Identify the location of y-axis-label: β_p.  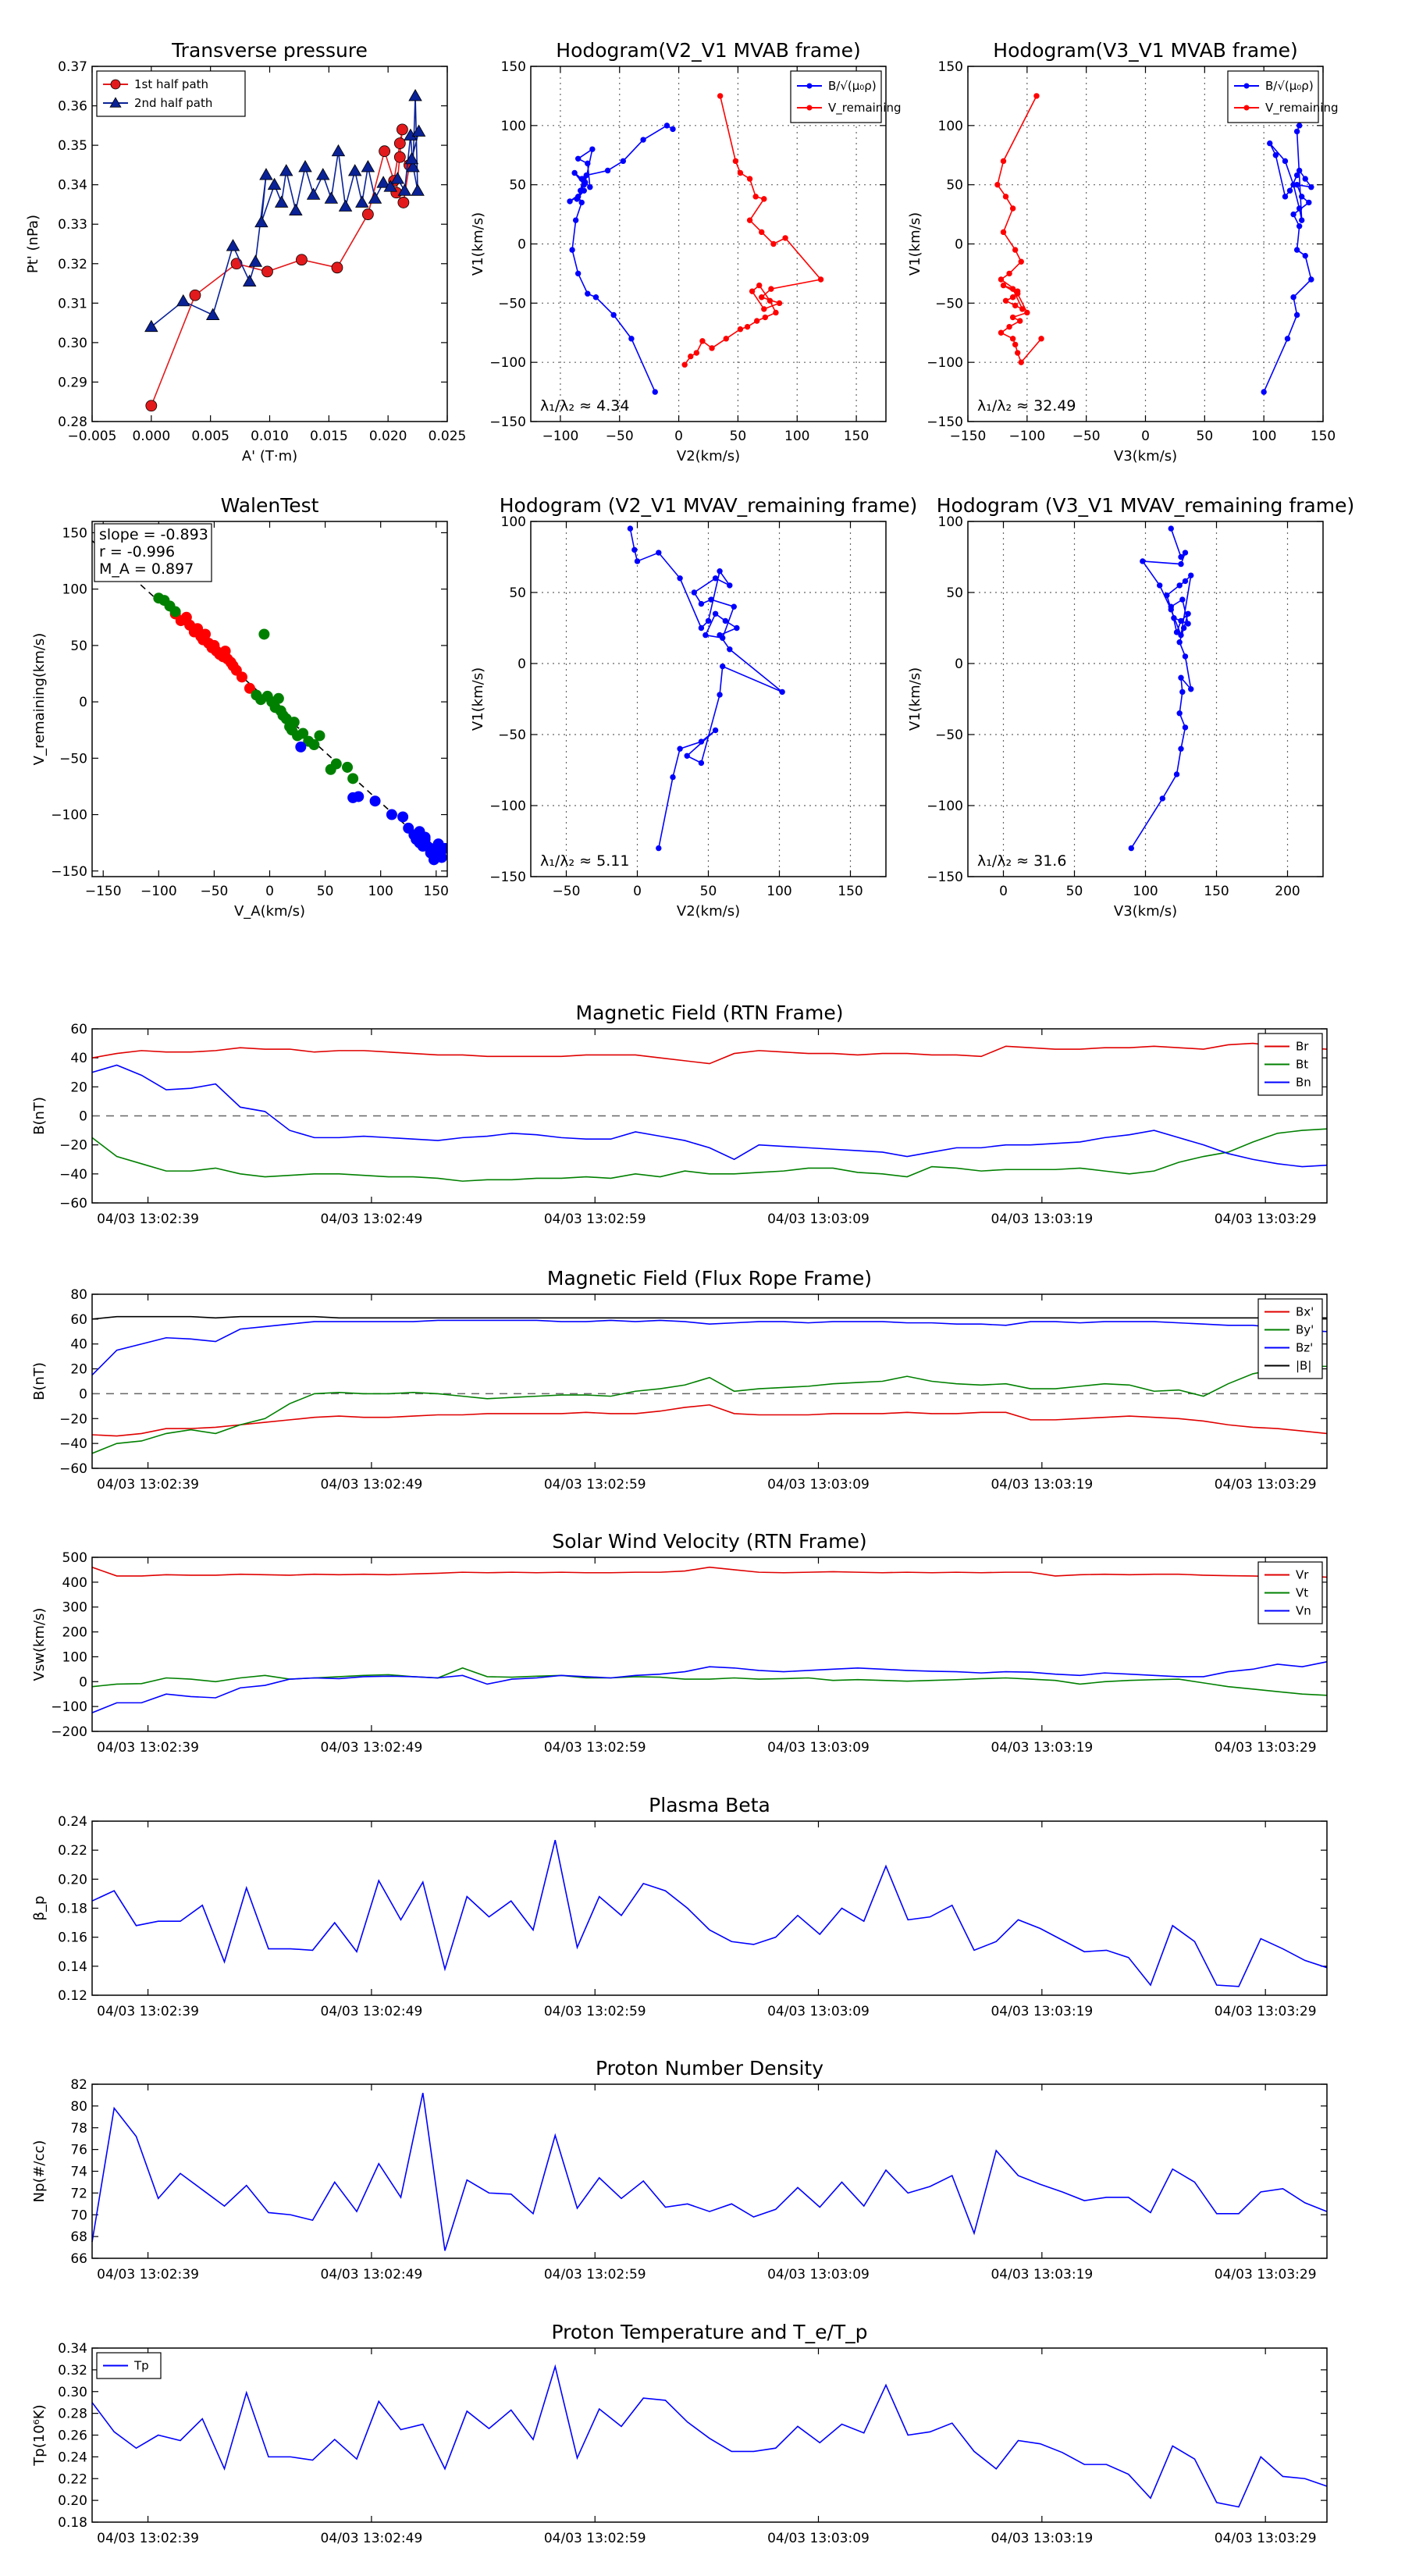
(40, 1908).